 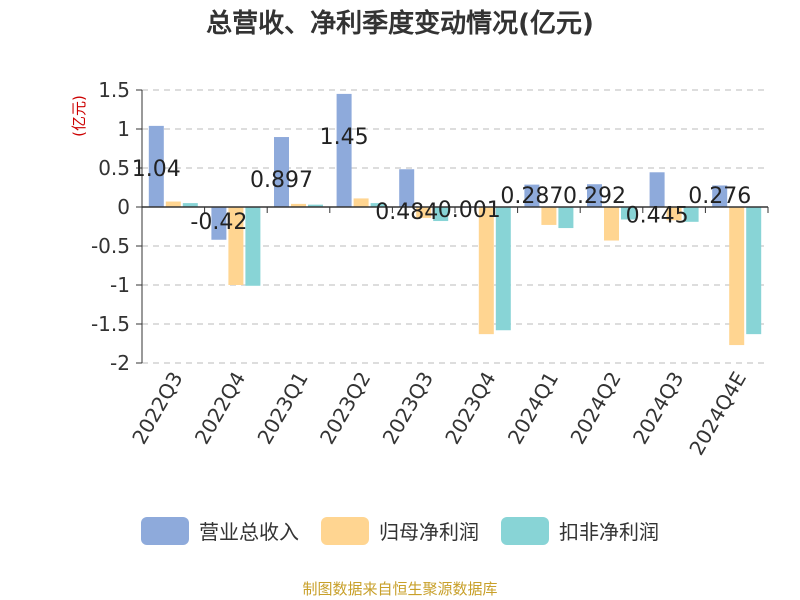 What do you see at coordinates (717, 414) in the screenshot?
I see `x-tick-label: 2024Q4E` at bounding box center [717, 414].